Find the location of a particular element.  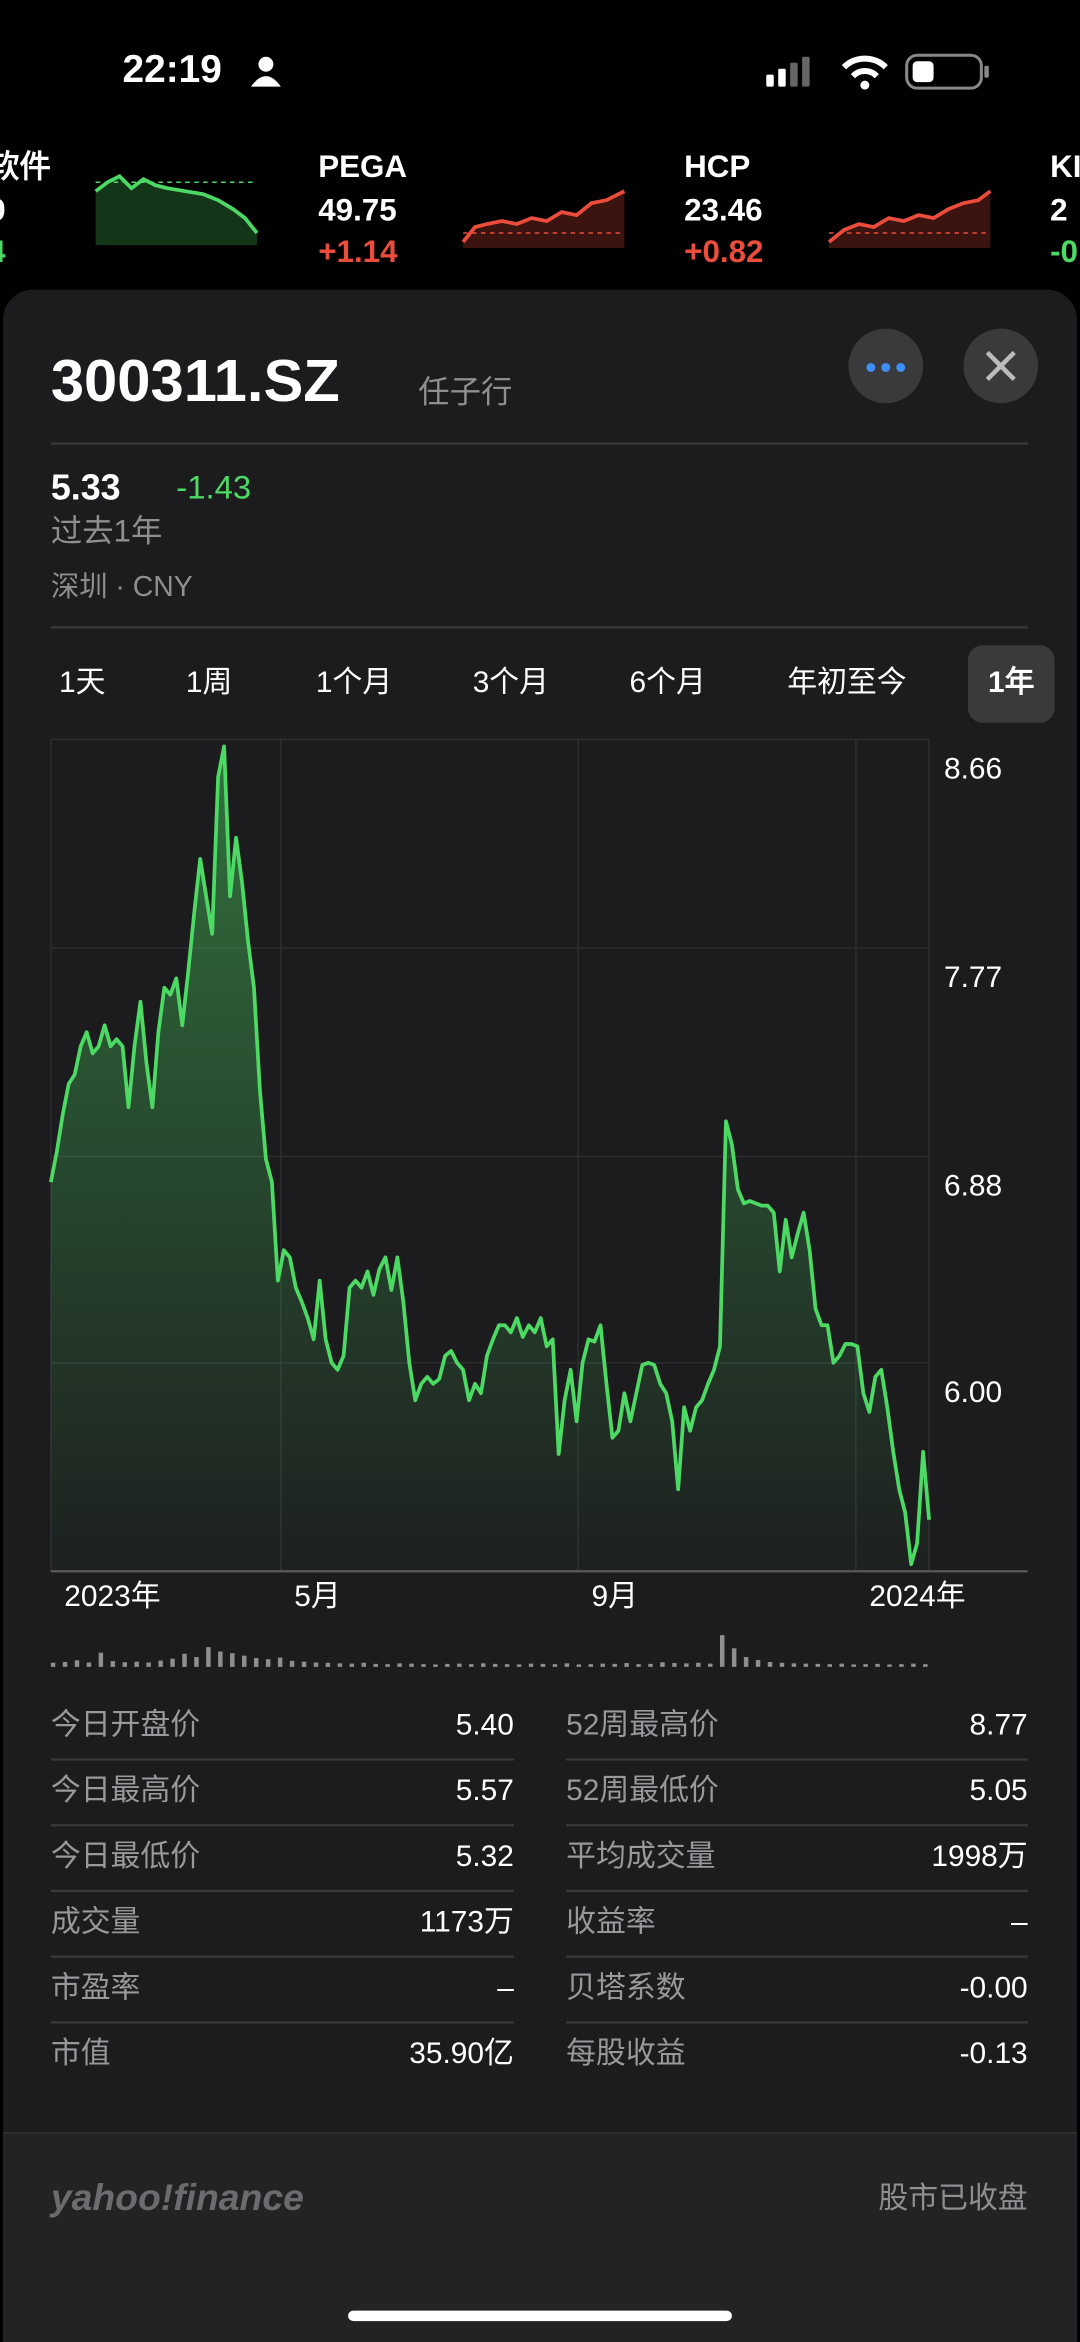

stat-value: 5.05 is located at coordinates (999, 1790).